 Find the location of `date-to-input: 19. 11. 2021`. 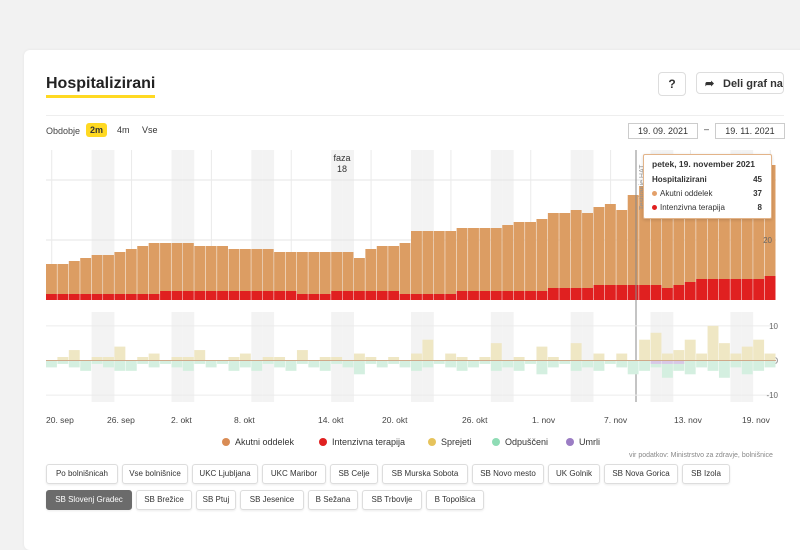

date-to-input: 19. 11. 2021 is located at coordinates (750, 131).